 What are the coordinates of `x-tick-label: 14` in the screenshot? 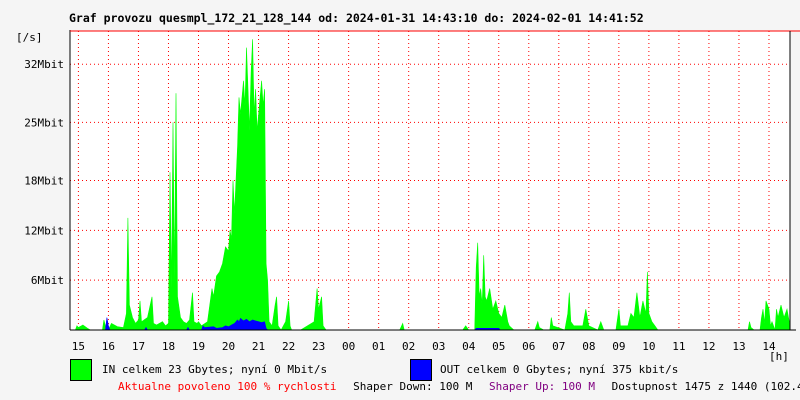 It's located at (769, 346).